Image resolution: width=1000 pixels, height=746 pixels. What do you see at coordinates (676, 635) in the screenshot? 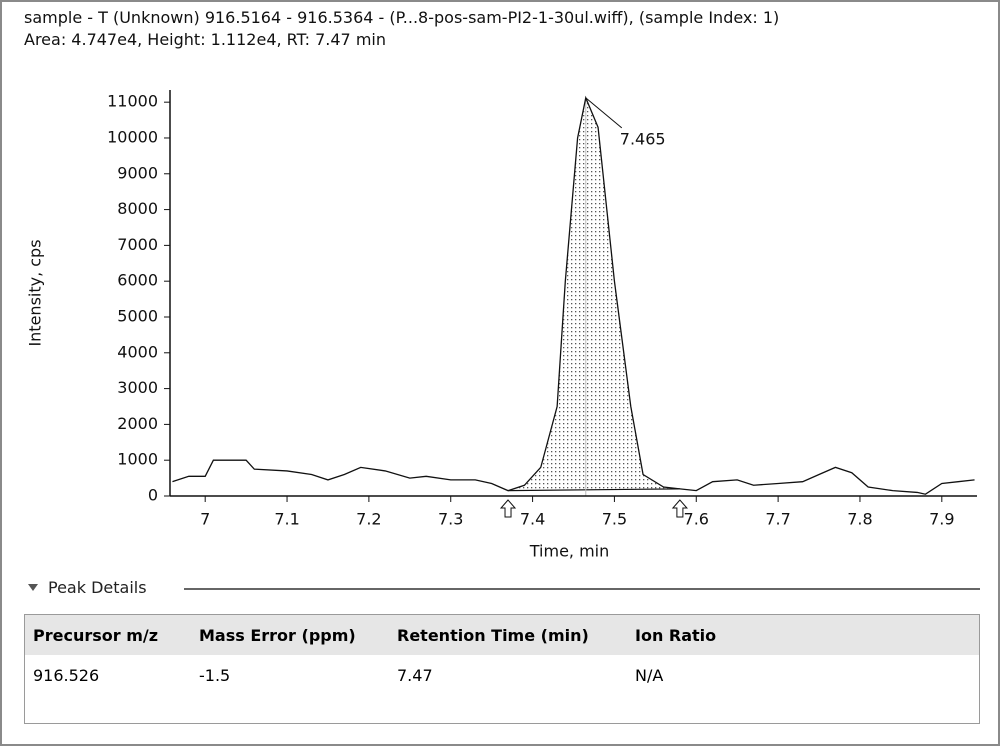
I see `column-header: Ion Ratio` at bounding box center [676, 635].